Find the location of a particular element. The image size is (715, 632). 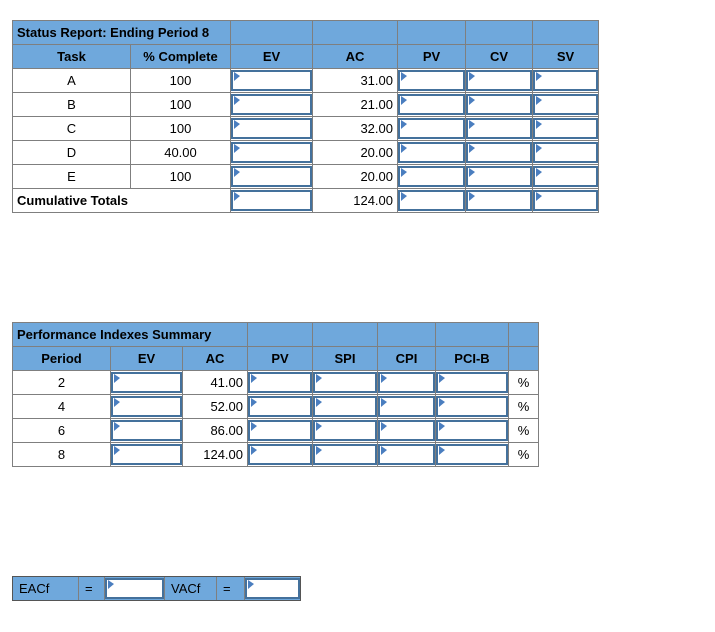

col-header-cv: CV is located at coordinates (499, 56).